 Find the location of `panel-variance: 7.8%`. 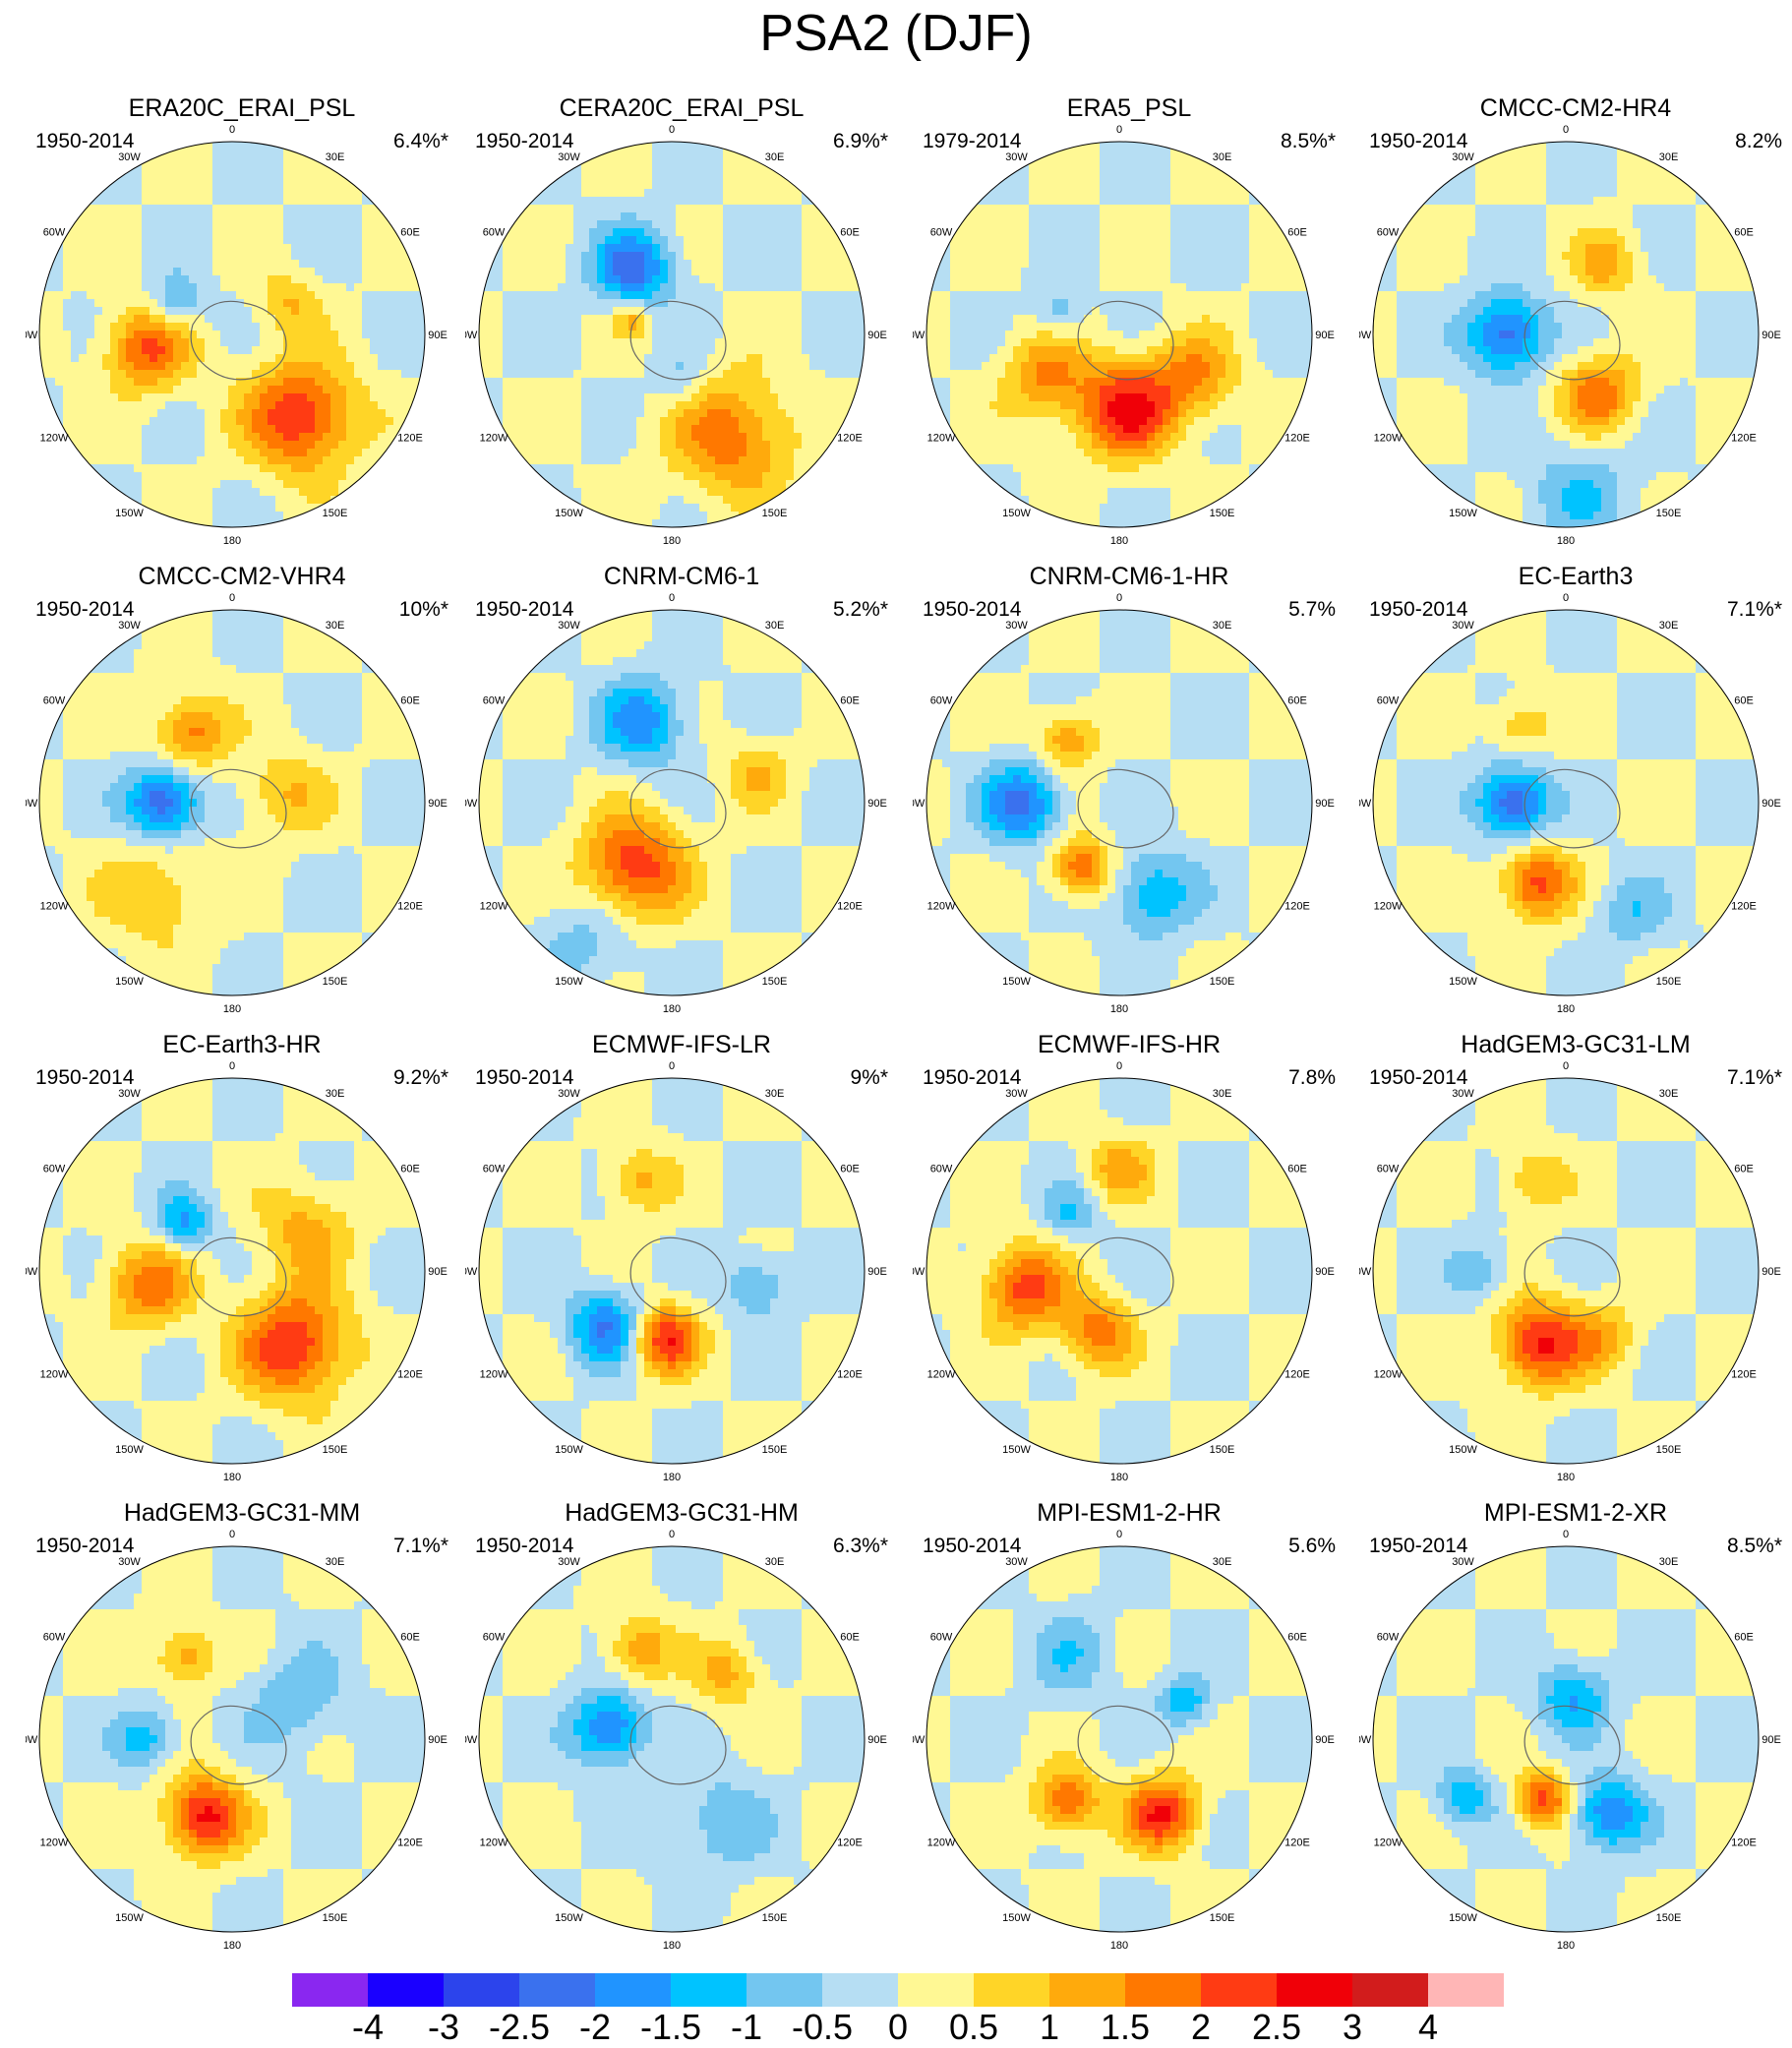

panel-variance: 7.8% is located at coordinates (1312, 1078).